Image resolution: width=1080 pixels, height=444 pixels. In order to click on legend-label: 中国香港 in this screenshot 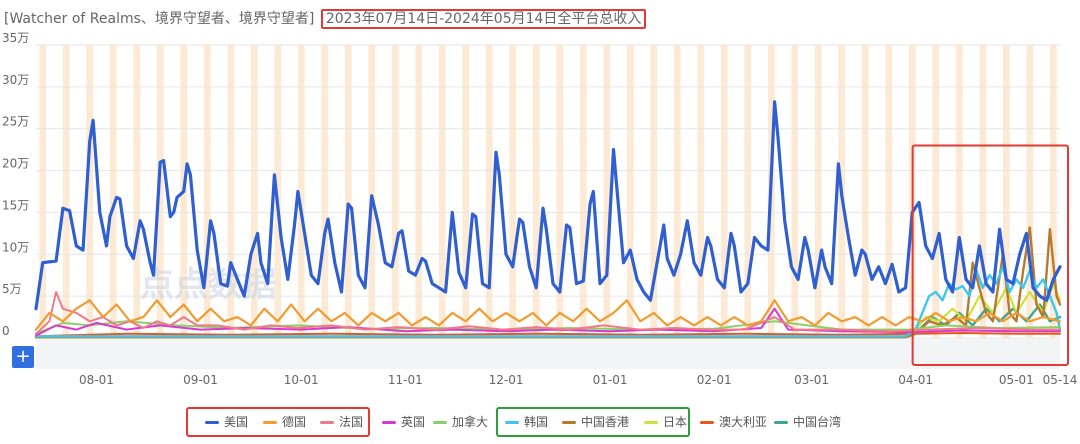, I will do `click(605, 422)`.